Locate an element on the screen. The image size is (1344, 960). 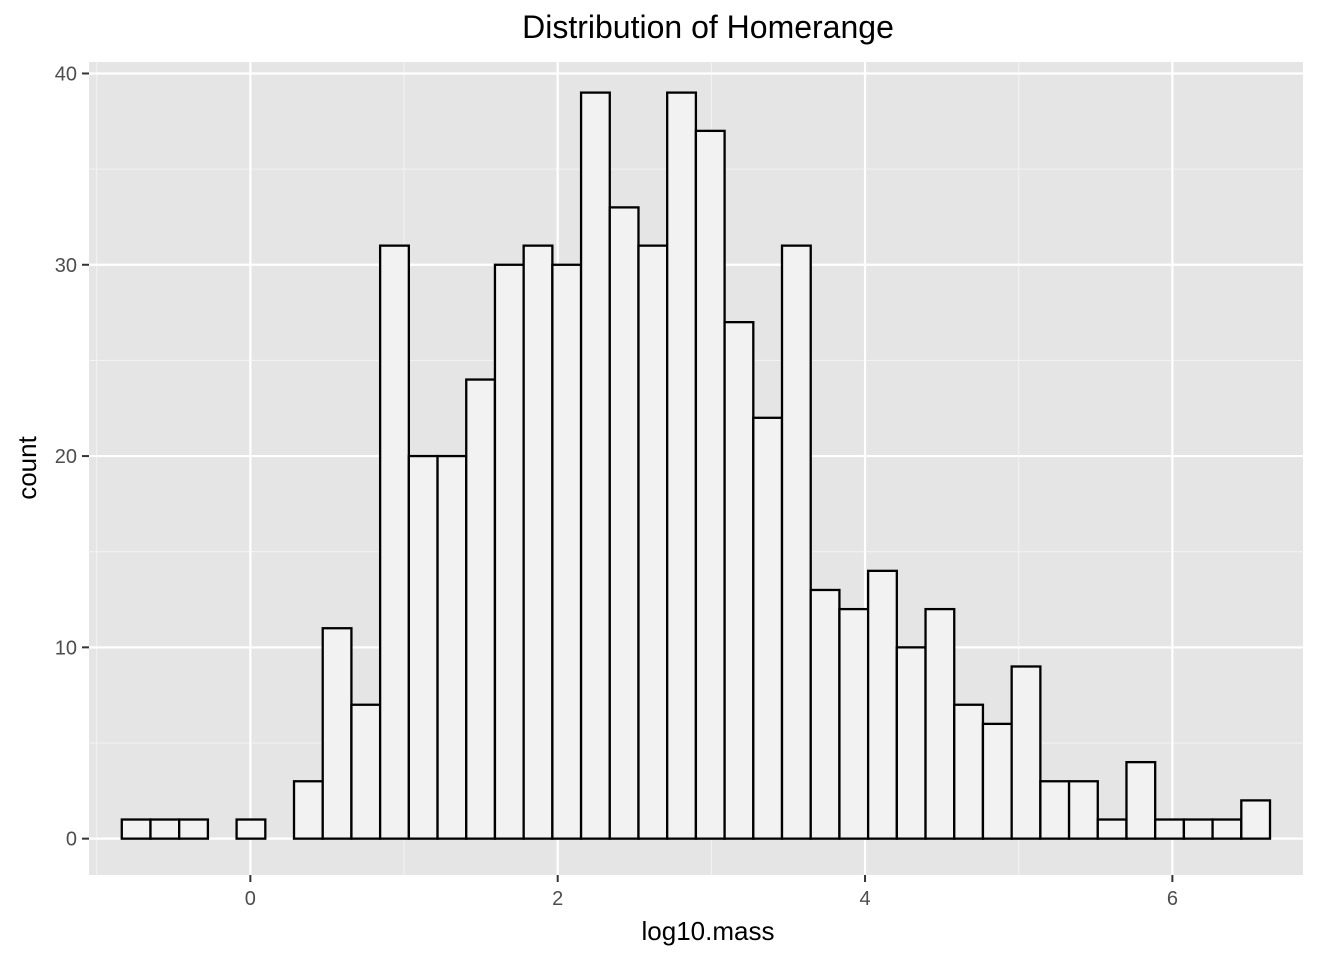
y-tick-label: 10 is located at coordinates (66, 648).